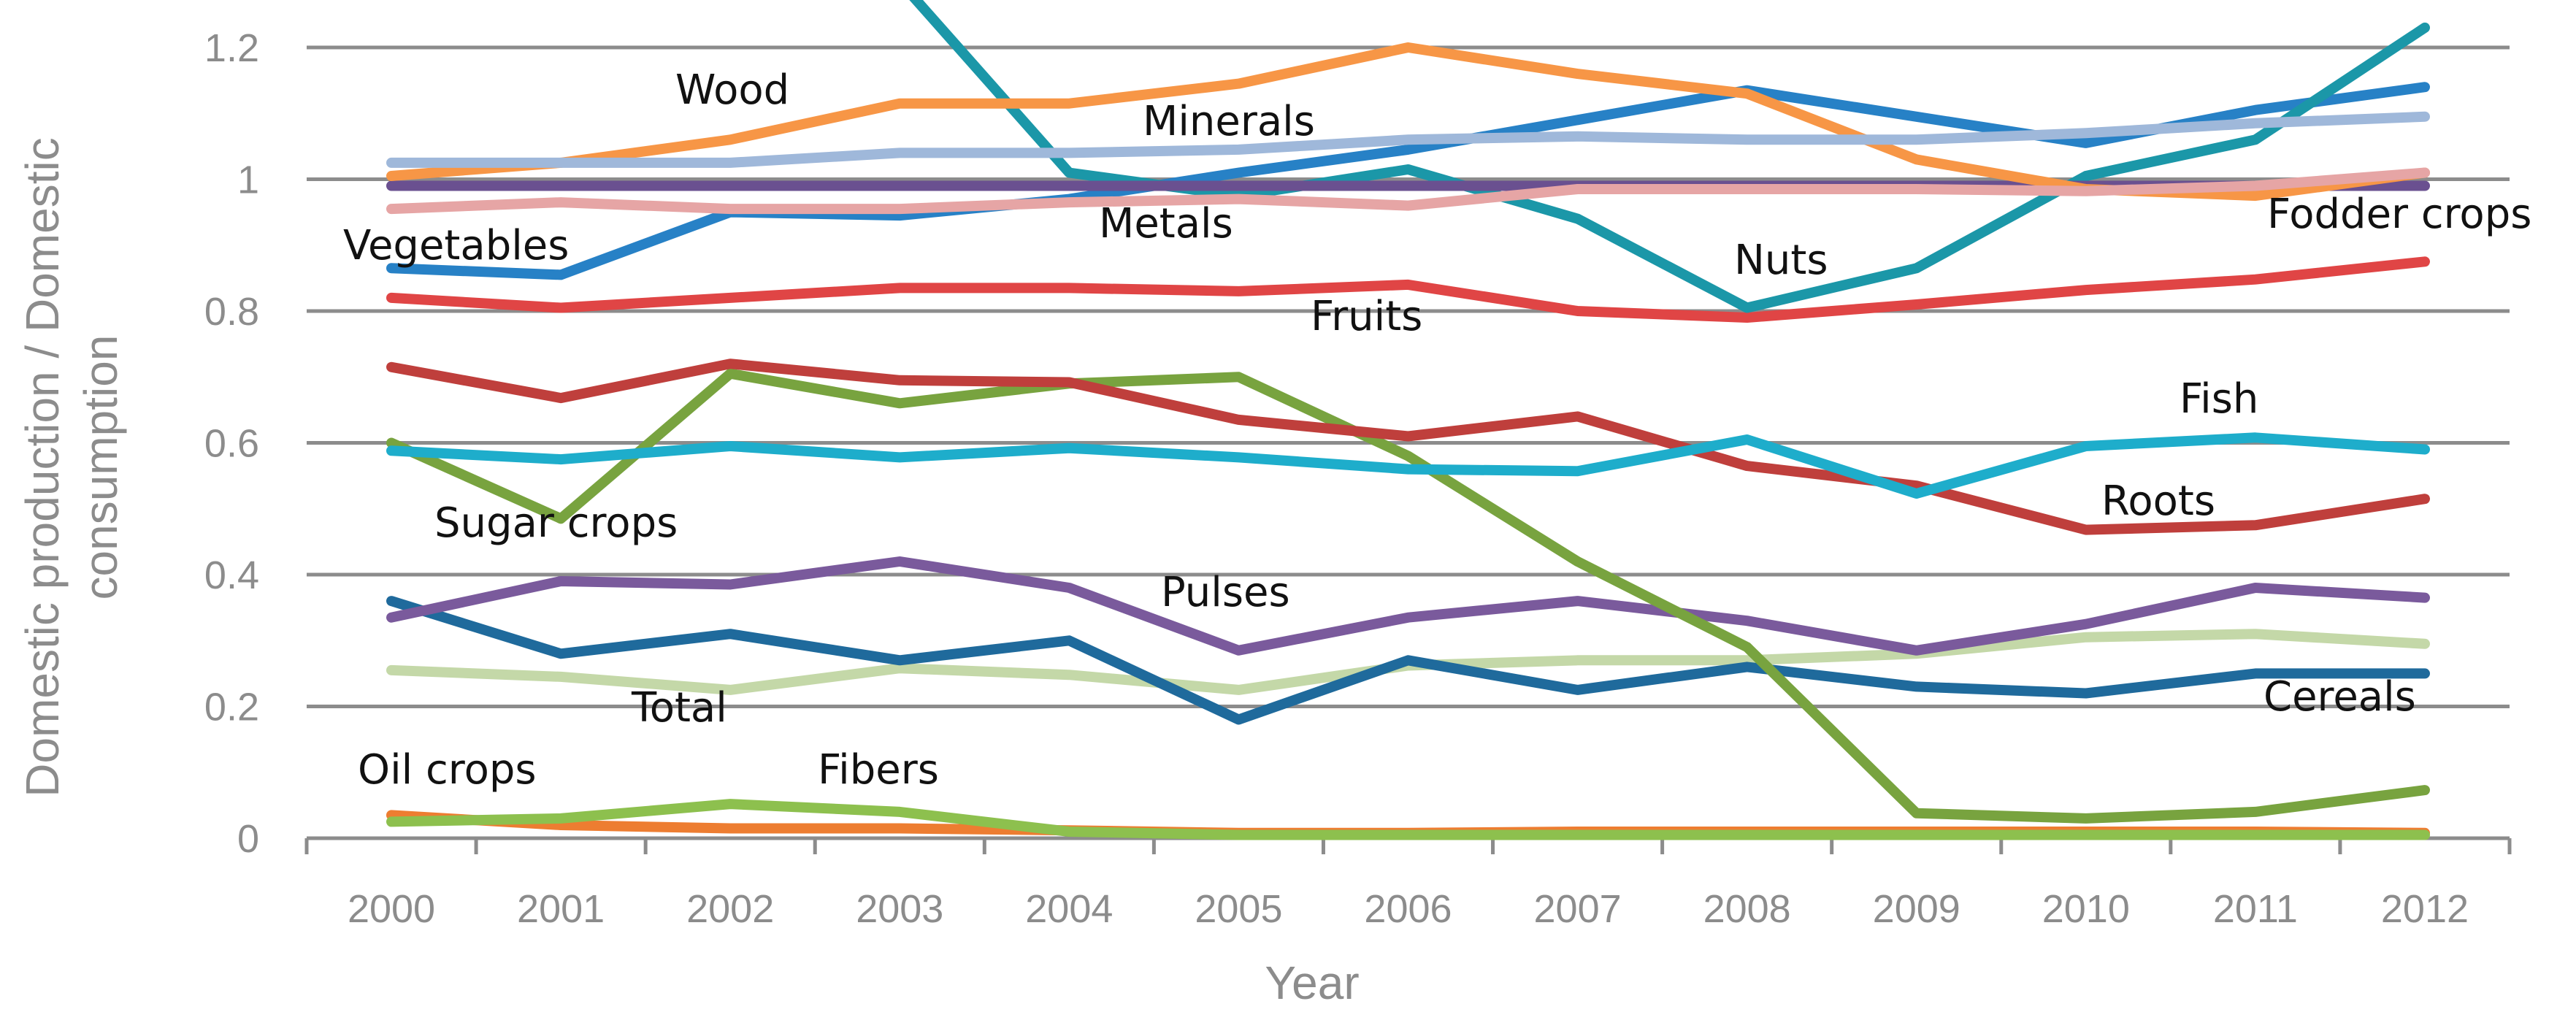 The height and width of the screenshot is (1012, 2576). What do you see at coordinates (1408, 191) in the screenshot?
I see `series-line-fodder-crops` at bounding box center [1408, 191].